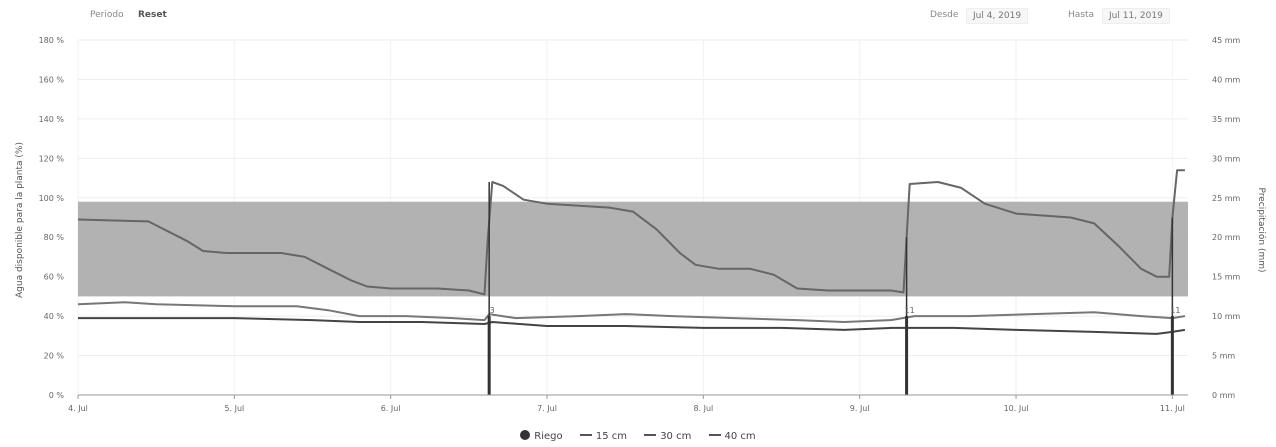 This screenshot has width=1276, height=447. What do you see at coordinates (1226, 79) in the screenshot?
I see `y2-tick-label: 40 mm` at bounding box center [1226, 79].